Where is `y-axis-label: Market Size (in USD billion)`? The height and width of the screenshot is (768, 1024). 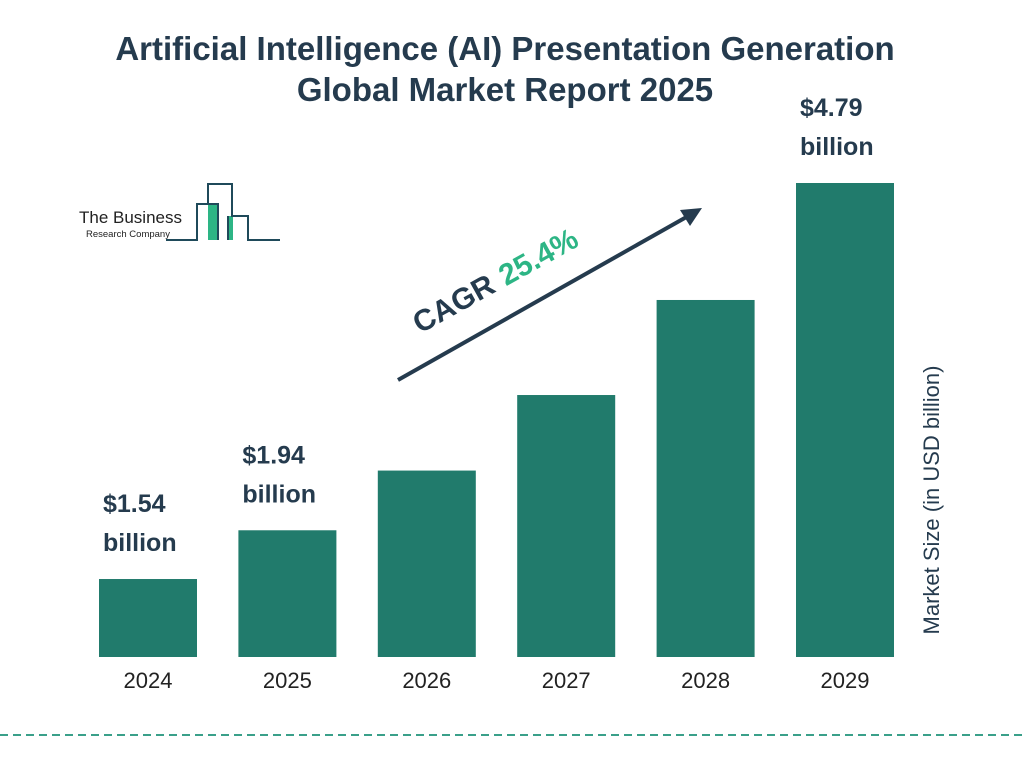 y-axis-label: Market Size (in USD billion) is located at coordinates (931, 500).